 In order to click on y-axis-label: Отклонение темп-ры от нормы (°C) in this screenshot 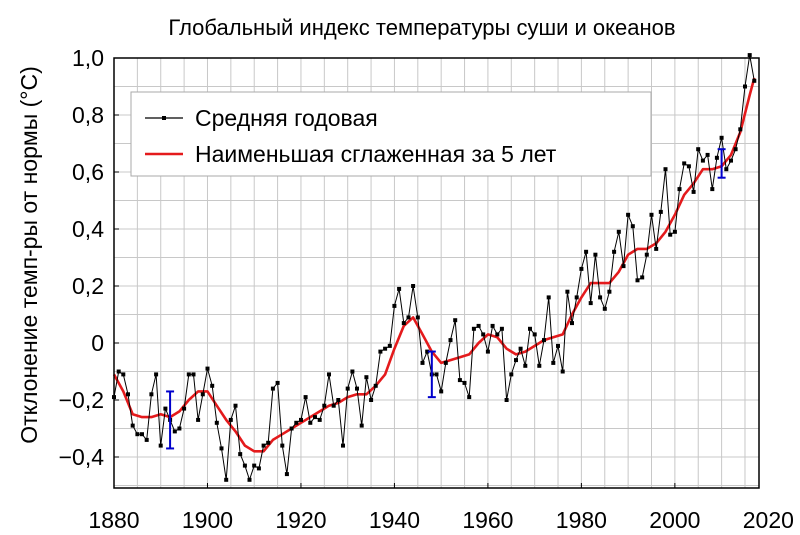, I will do `click(29, 255)`.